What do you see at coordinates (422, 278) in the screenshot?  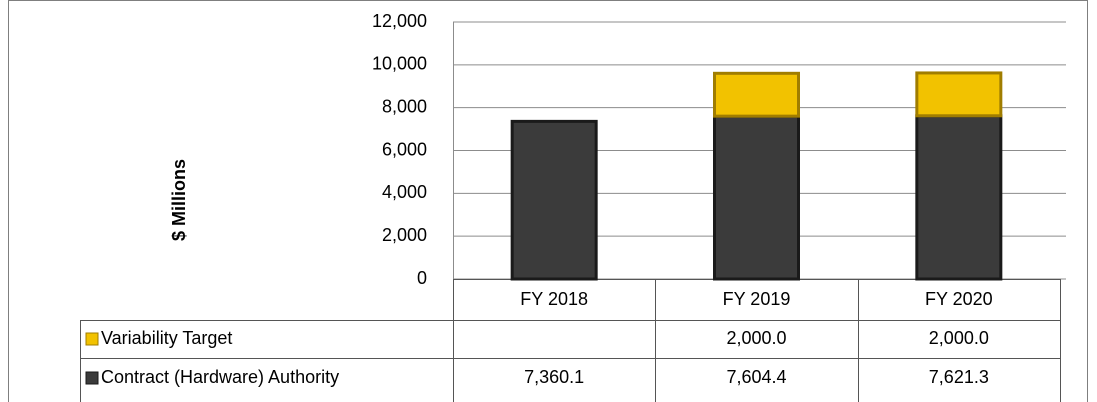 I see `y-tick-label: 0` at bounding box center [422, 278].